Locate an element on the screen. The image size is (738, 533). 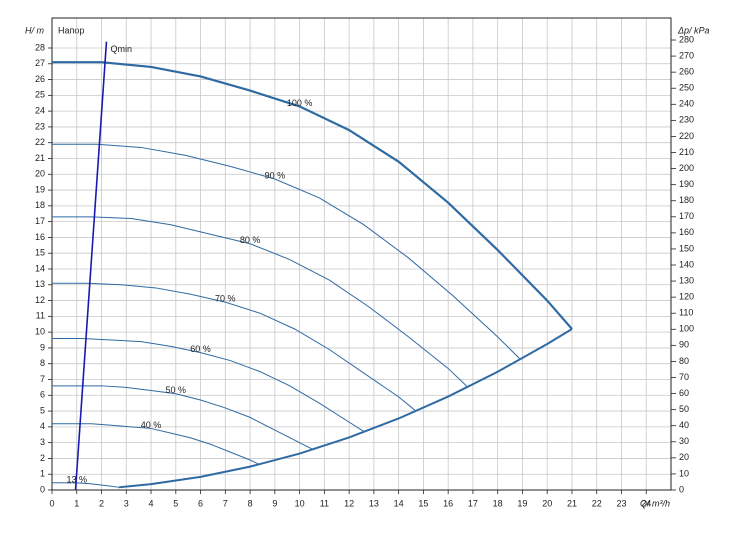
y-tick-label: 23 is located at coordinates (40, 126).